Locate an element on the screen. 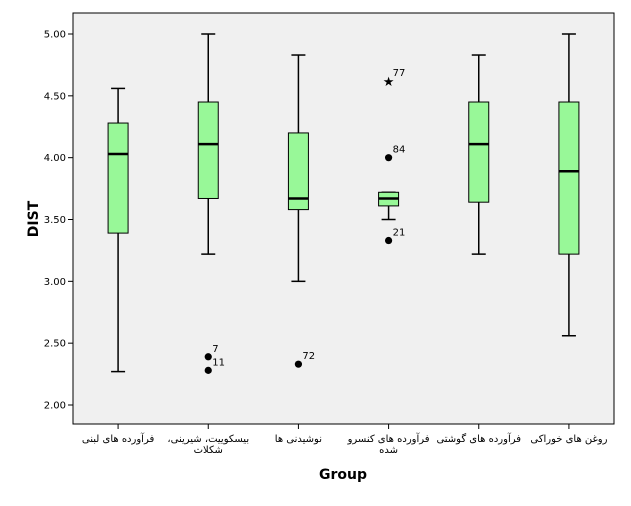  y-tick-label: 3.00 is located at coordinates (55, 282).